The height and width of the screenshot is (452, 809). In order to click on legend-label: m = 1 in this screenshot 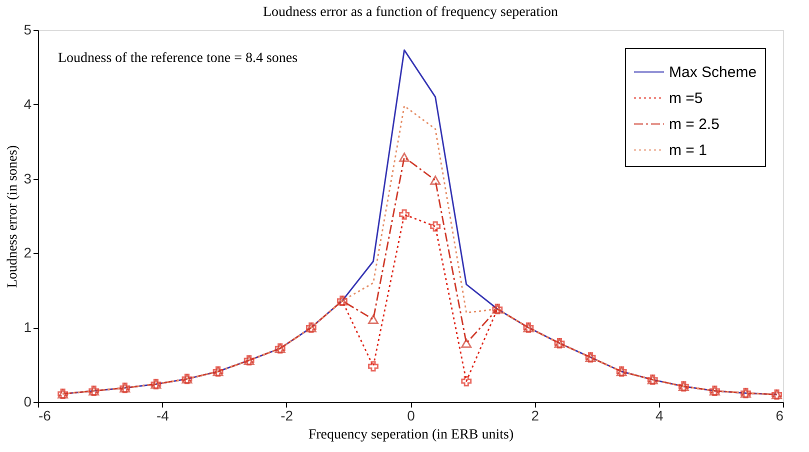, I will do `click(688, 150)`.